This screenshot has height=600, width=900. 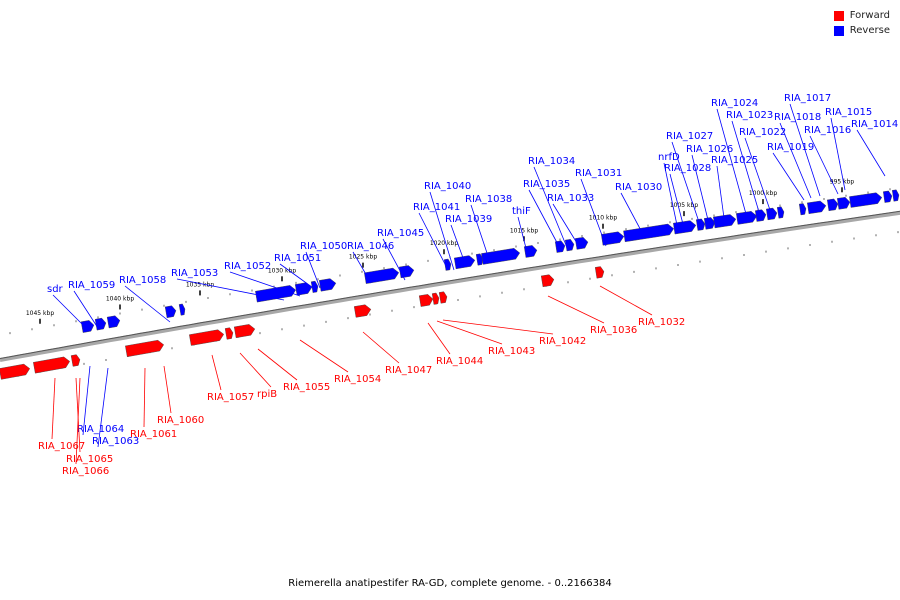 What do you see at coordinates (661, 322) in the screenshot?
I see `forward-gene-label: RIA_1032` at bounding box center [661, 322].